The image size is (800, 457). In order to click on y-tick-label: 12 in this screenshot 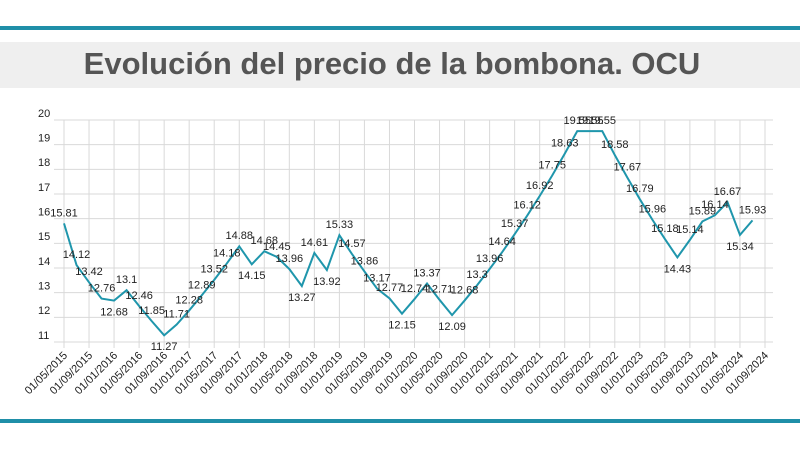, I will do `click(44, 311)`.